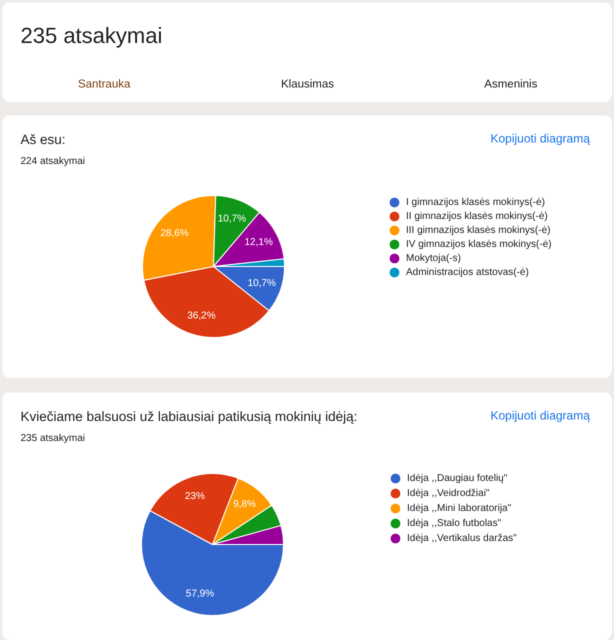 Image resolution: width=614 pixels, height=640 pixels. Describe the element at coordinates (459, 509) in the screenshot. I see `legend-label: Idėja ,,Mini laboratorija"` at that location.